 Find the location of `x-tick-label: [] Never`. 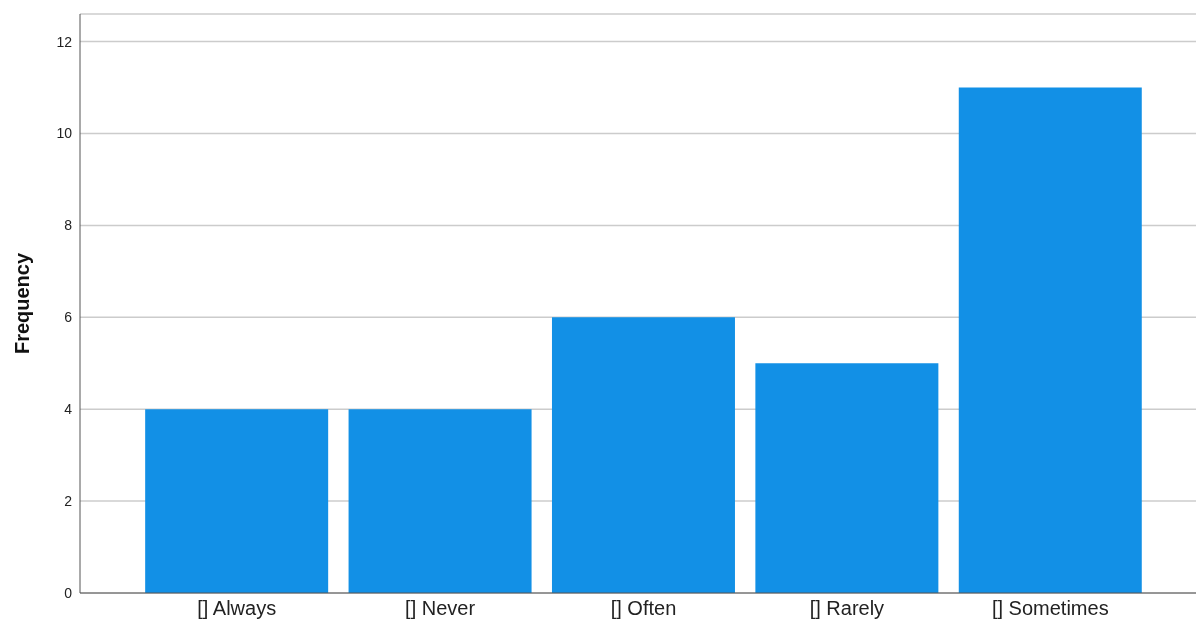

x-tick-label: [] Never is located at coordinates (440, 608).